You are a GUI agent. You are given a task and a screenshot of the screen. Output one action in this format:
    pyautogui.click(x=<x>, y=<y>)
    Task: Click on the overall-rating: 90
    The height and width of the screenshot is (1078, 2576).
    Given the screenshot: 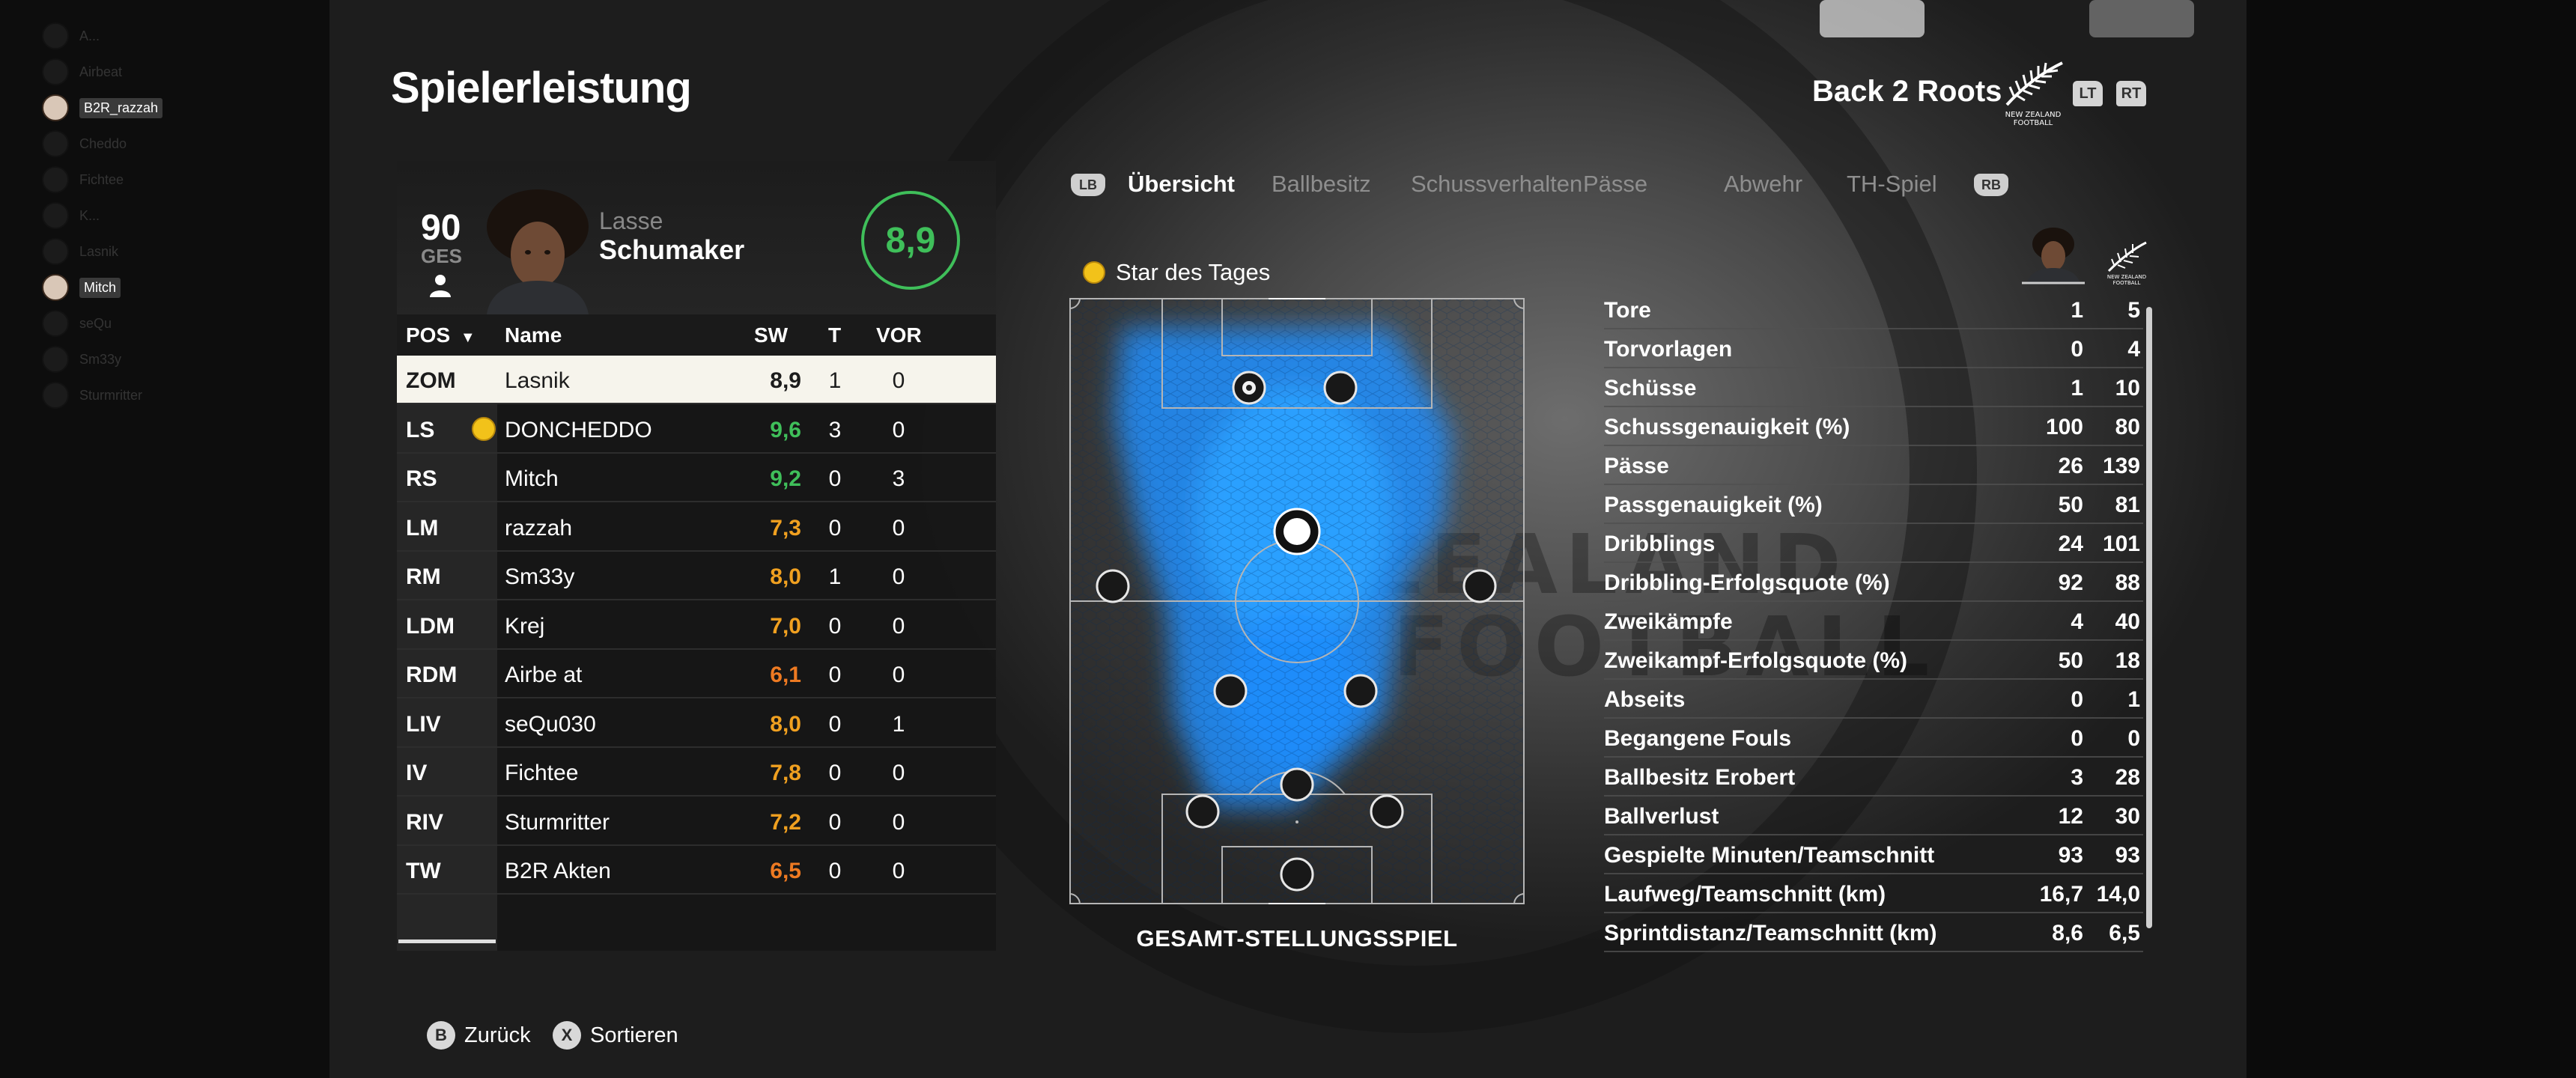 What is the action you would take?
    pyautogui.click(x=441, y=228)
    